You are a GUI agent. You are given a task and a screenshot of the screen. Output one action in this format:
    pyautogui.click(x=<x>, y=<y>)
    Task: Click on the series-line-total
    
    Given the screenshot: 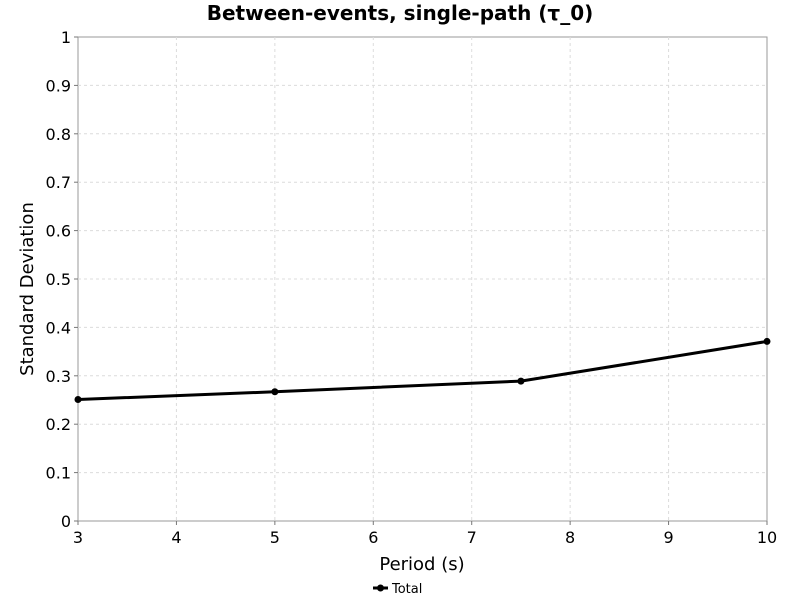 What is the action you would take?
    pyautogui.click(x=422, y=370)
    